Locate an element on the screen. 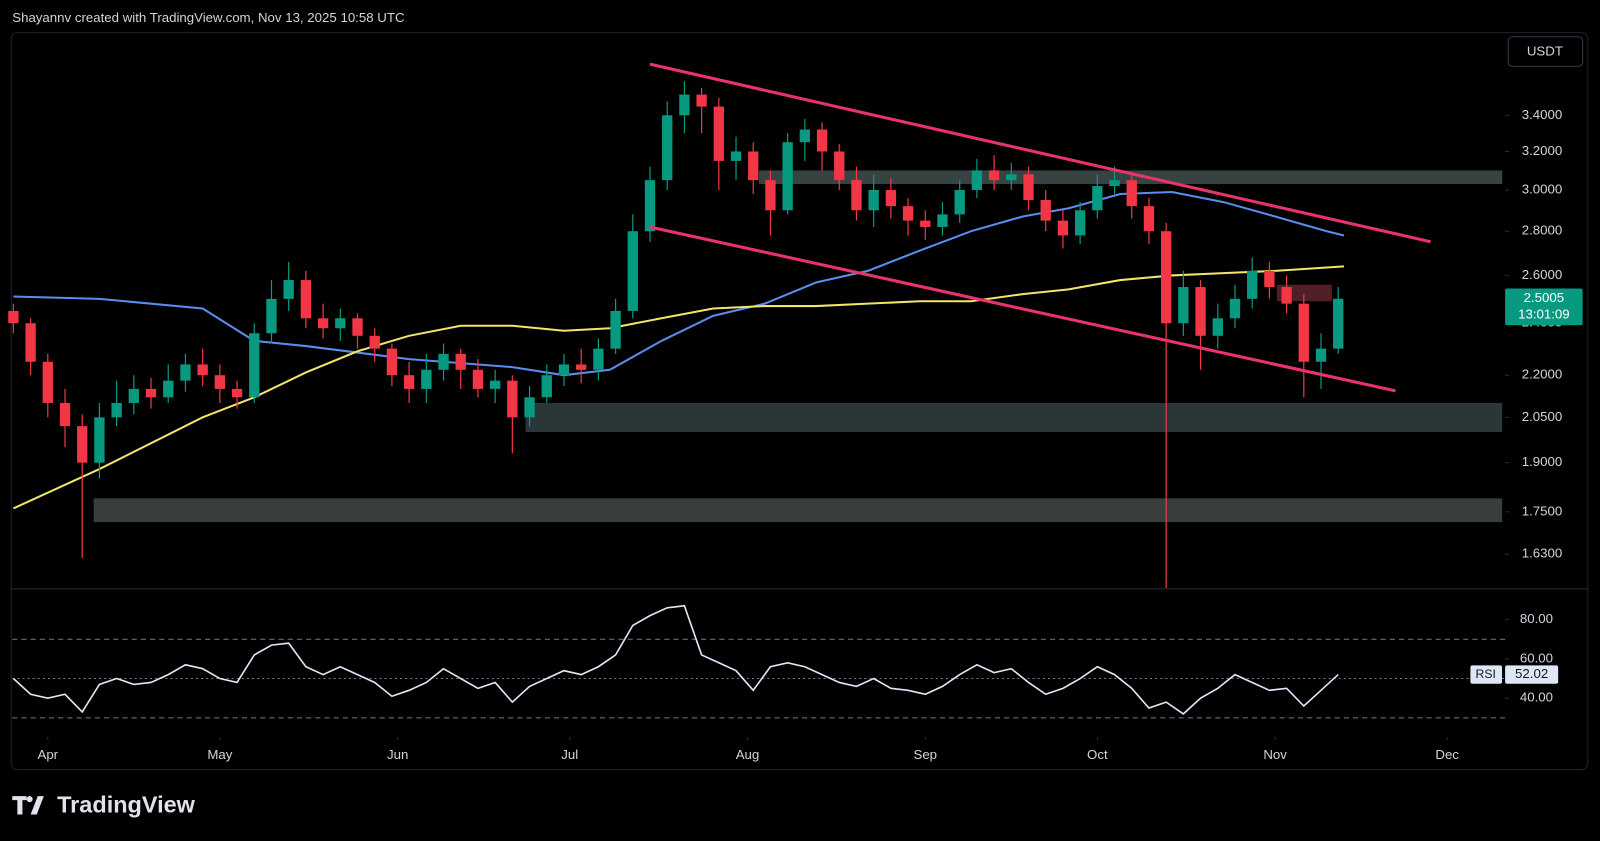  x-tick-label: Nov is located at coordinates (1275, 754).